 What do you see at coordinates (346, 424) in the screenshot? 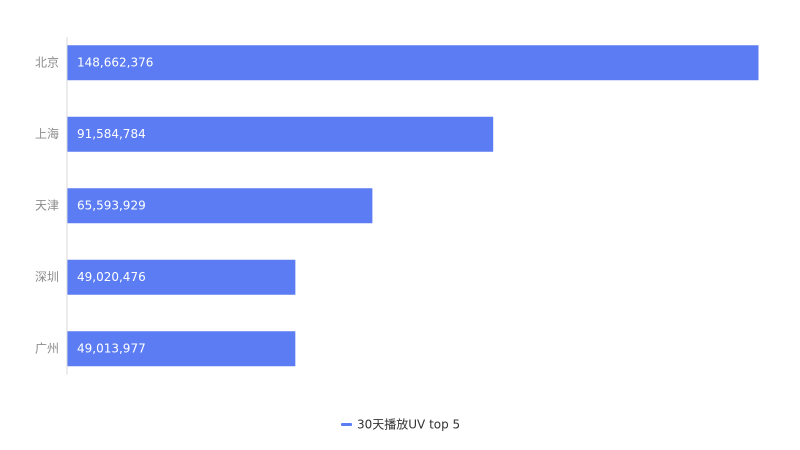
I see `legend-swatch` at bounding box center [346, 424].